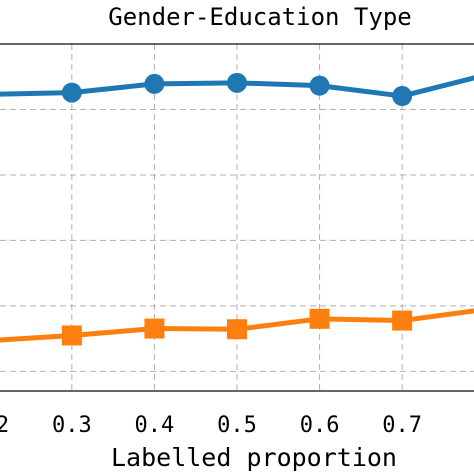 This screenshot has height=474, width=474. What do you see at coordinates (259, 17) in the screenshot?
I see `chart-title: Gender-Education Type` at bounding box center [259, 17].